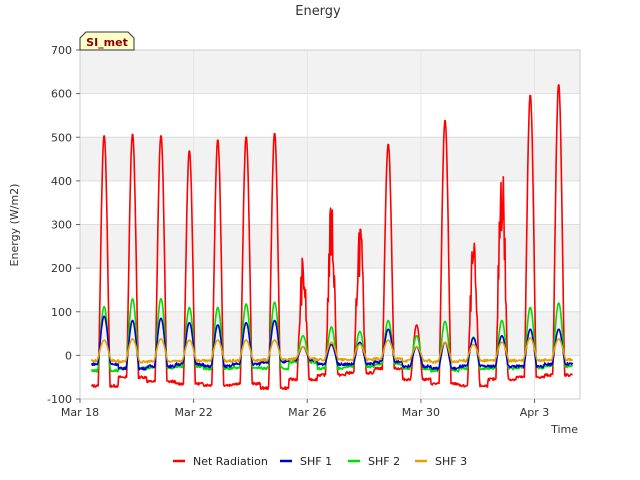 The height and width of the screenshot is (480, 640). I want to click on x-axis-ticks: Mar 18 Mar 22 Mar 26 Mar 30 Apr 3, so click(305, 409).